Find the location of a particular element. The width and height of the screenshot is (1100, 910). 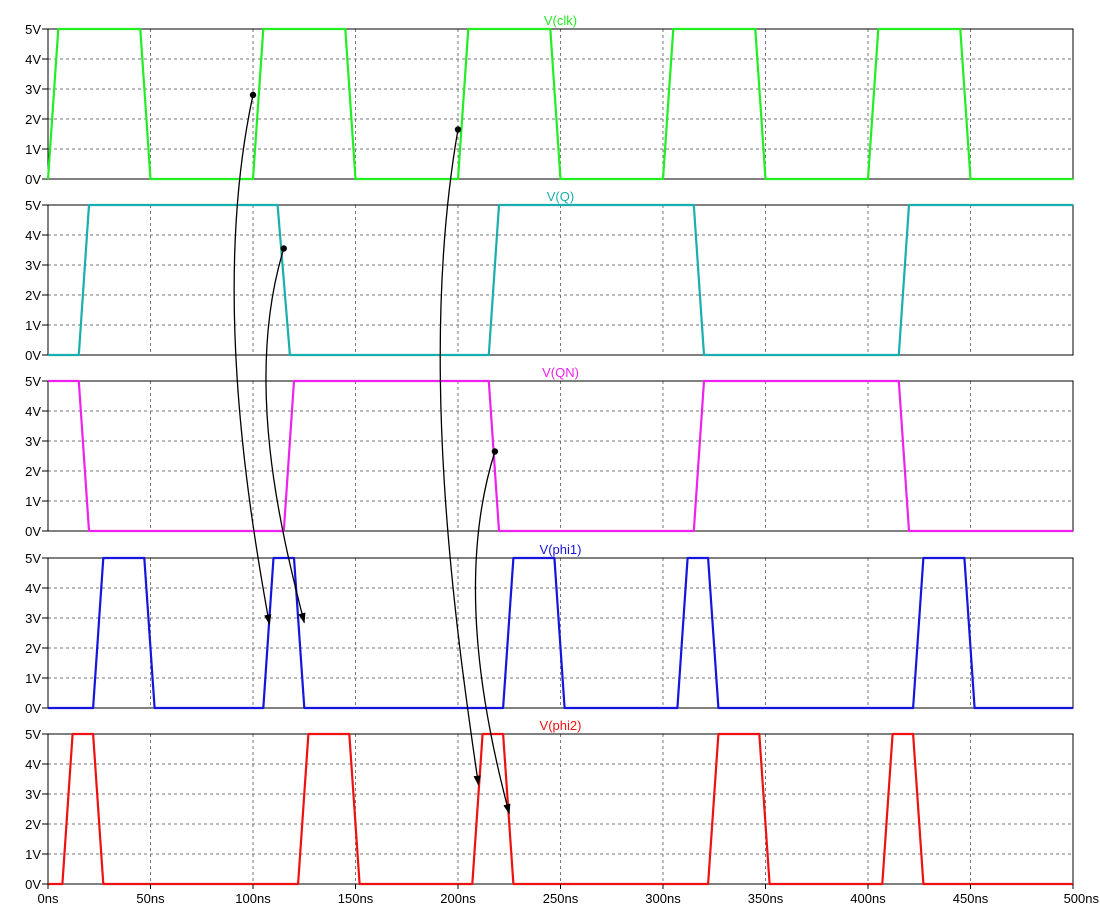

x-tick-label: 500ns is located at coordinates (1082, 898).